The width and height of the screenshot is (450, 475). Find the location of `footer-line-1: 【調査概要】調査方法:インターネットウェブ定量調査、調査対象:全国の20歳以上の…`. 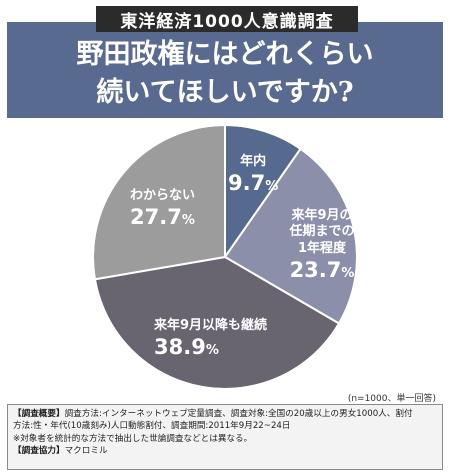

footer-line-1: 【調査概要】調査方法:インターネットウェブ定量調査、調査対象:全国の20歳以上の… is located at coordinates (213, 414).